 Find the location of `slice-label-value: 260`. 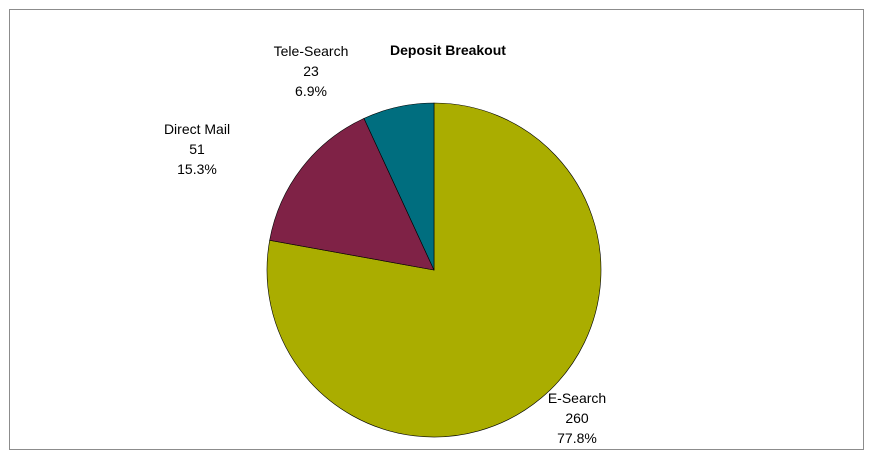

slice-label-value: 260 is located at coordinates (577, 418).